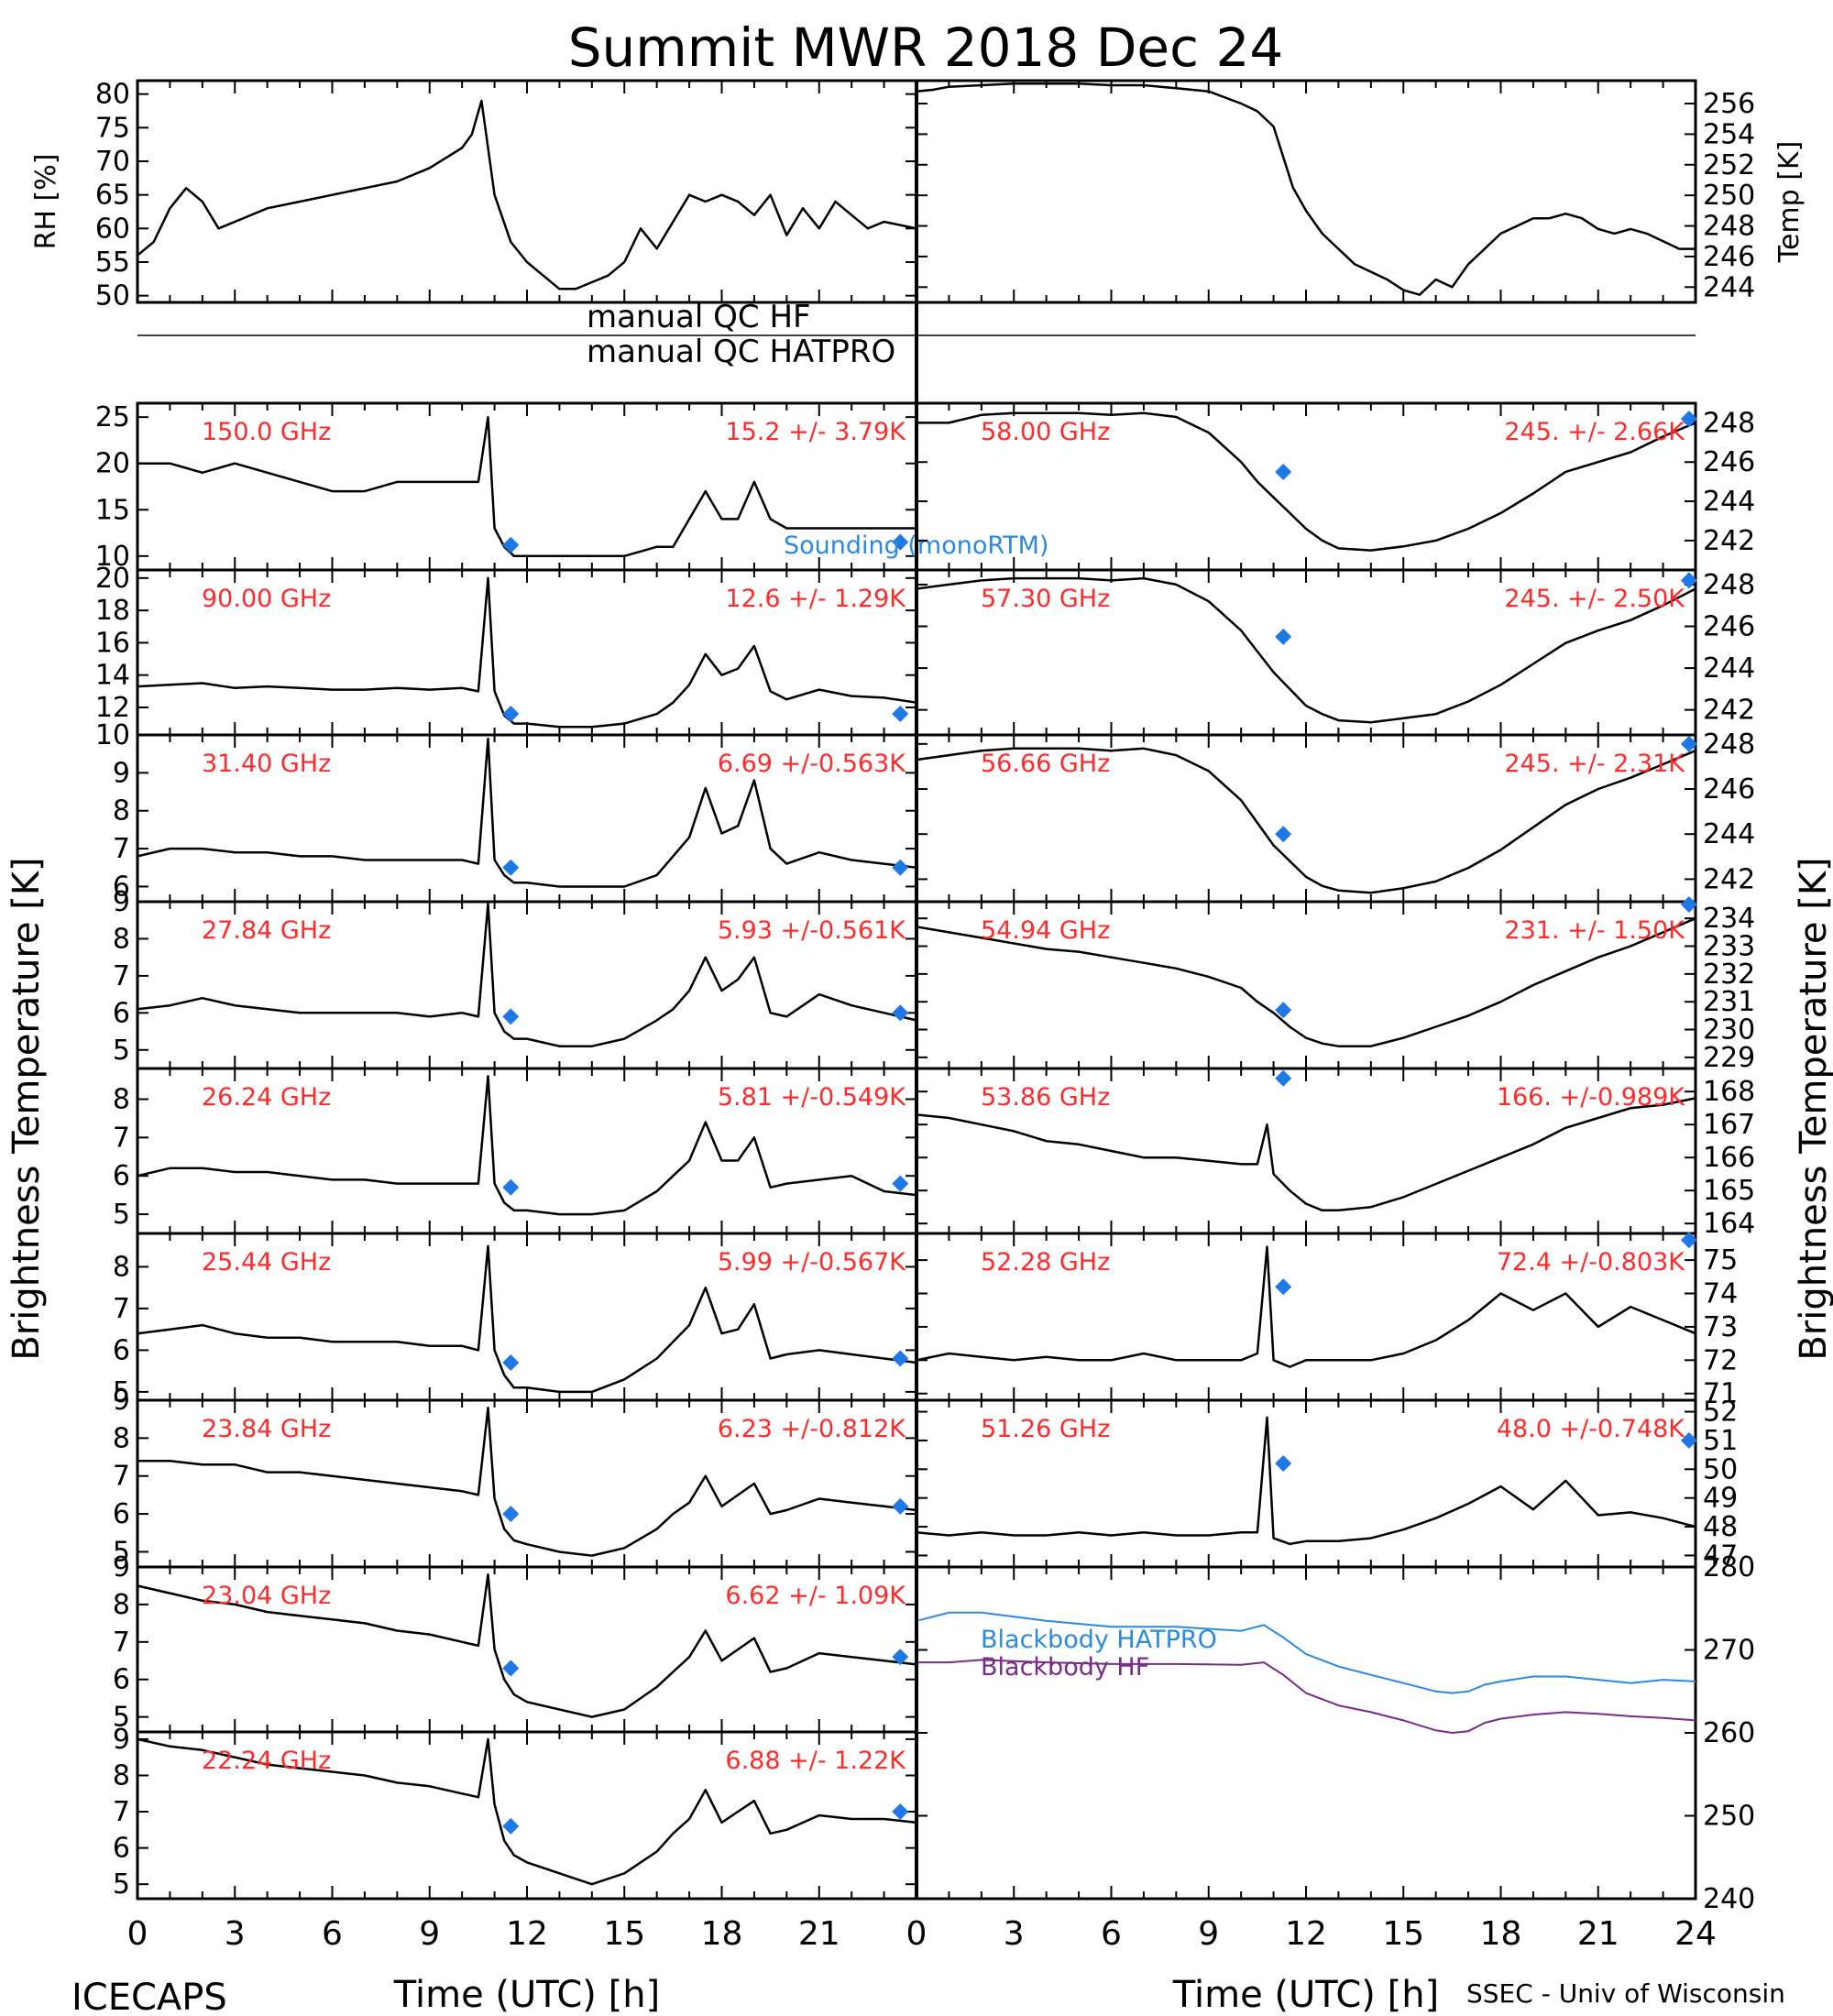  What do you see at coordinates (266, 432) in the screenshot?
I see `frequency-label: 150.0 GHz` at bounding box center [266, 432].